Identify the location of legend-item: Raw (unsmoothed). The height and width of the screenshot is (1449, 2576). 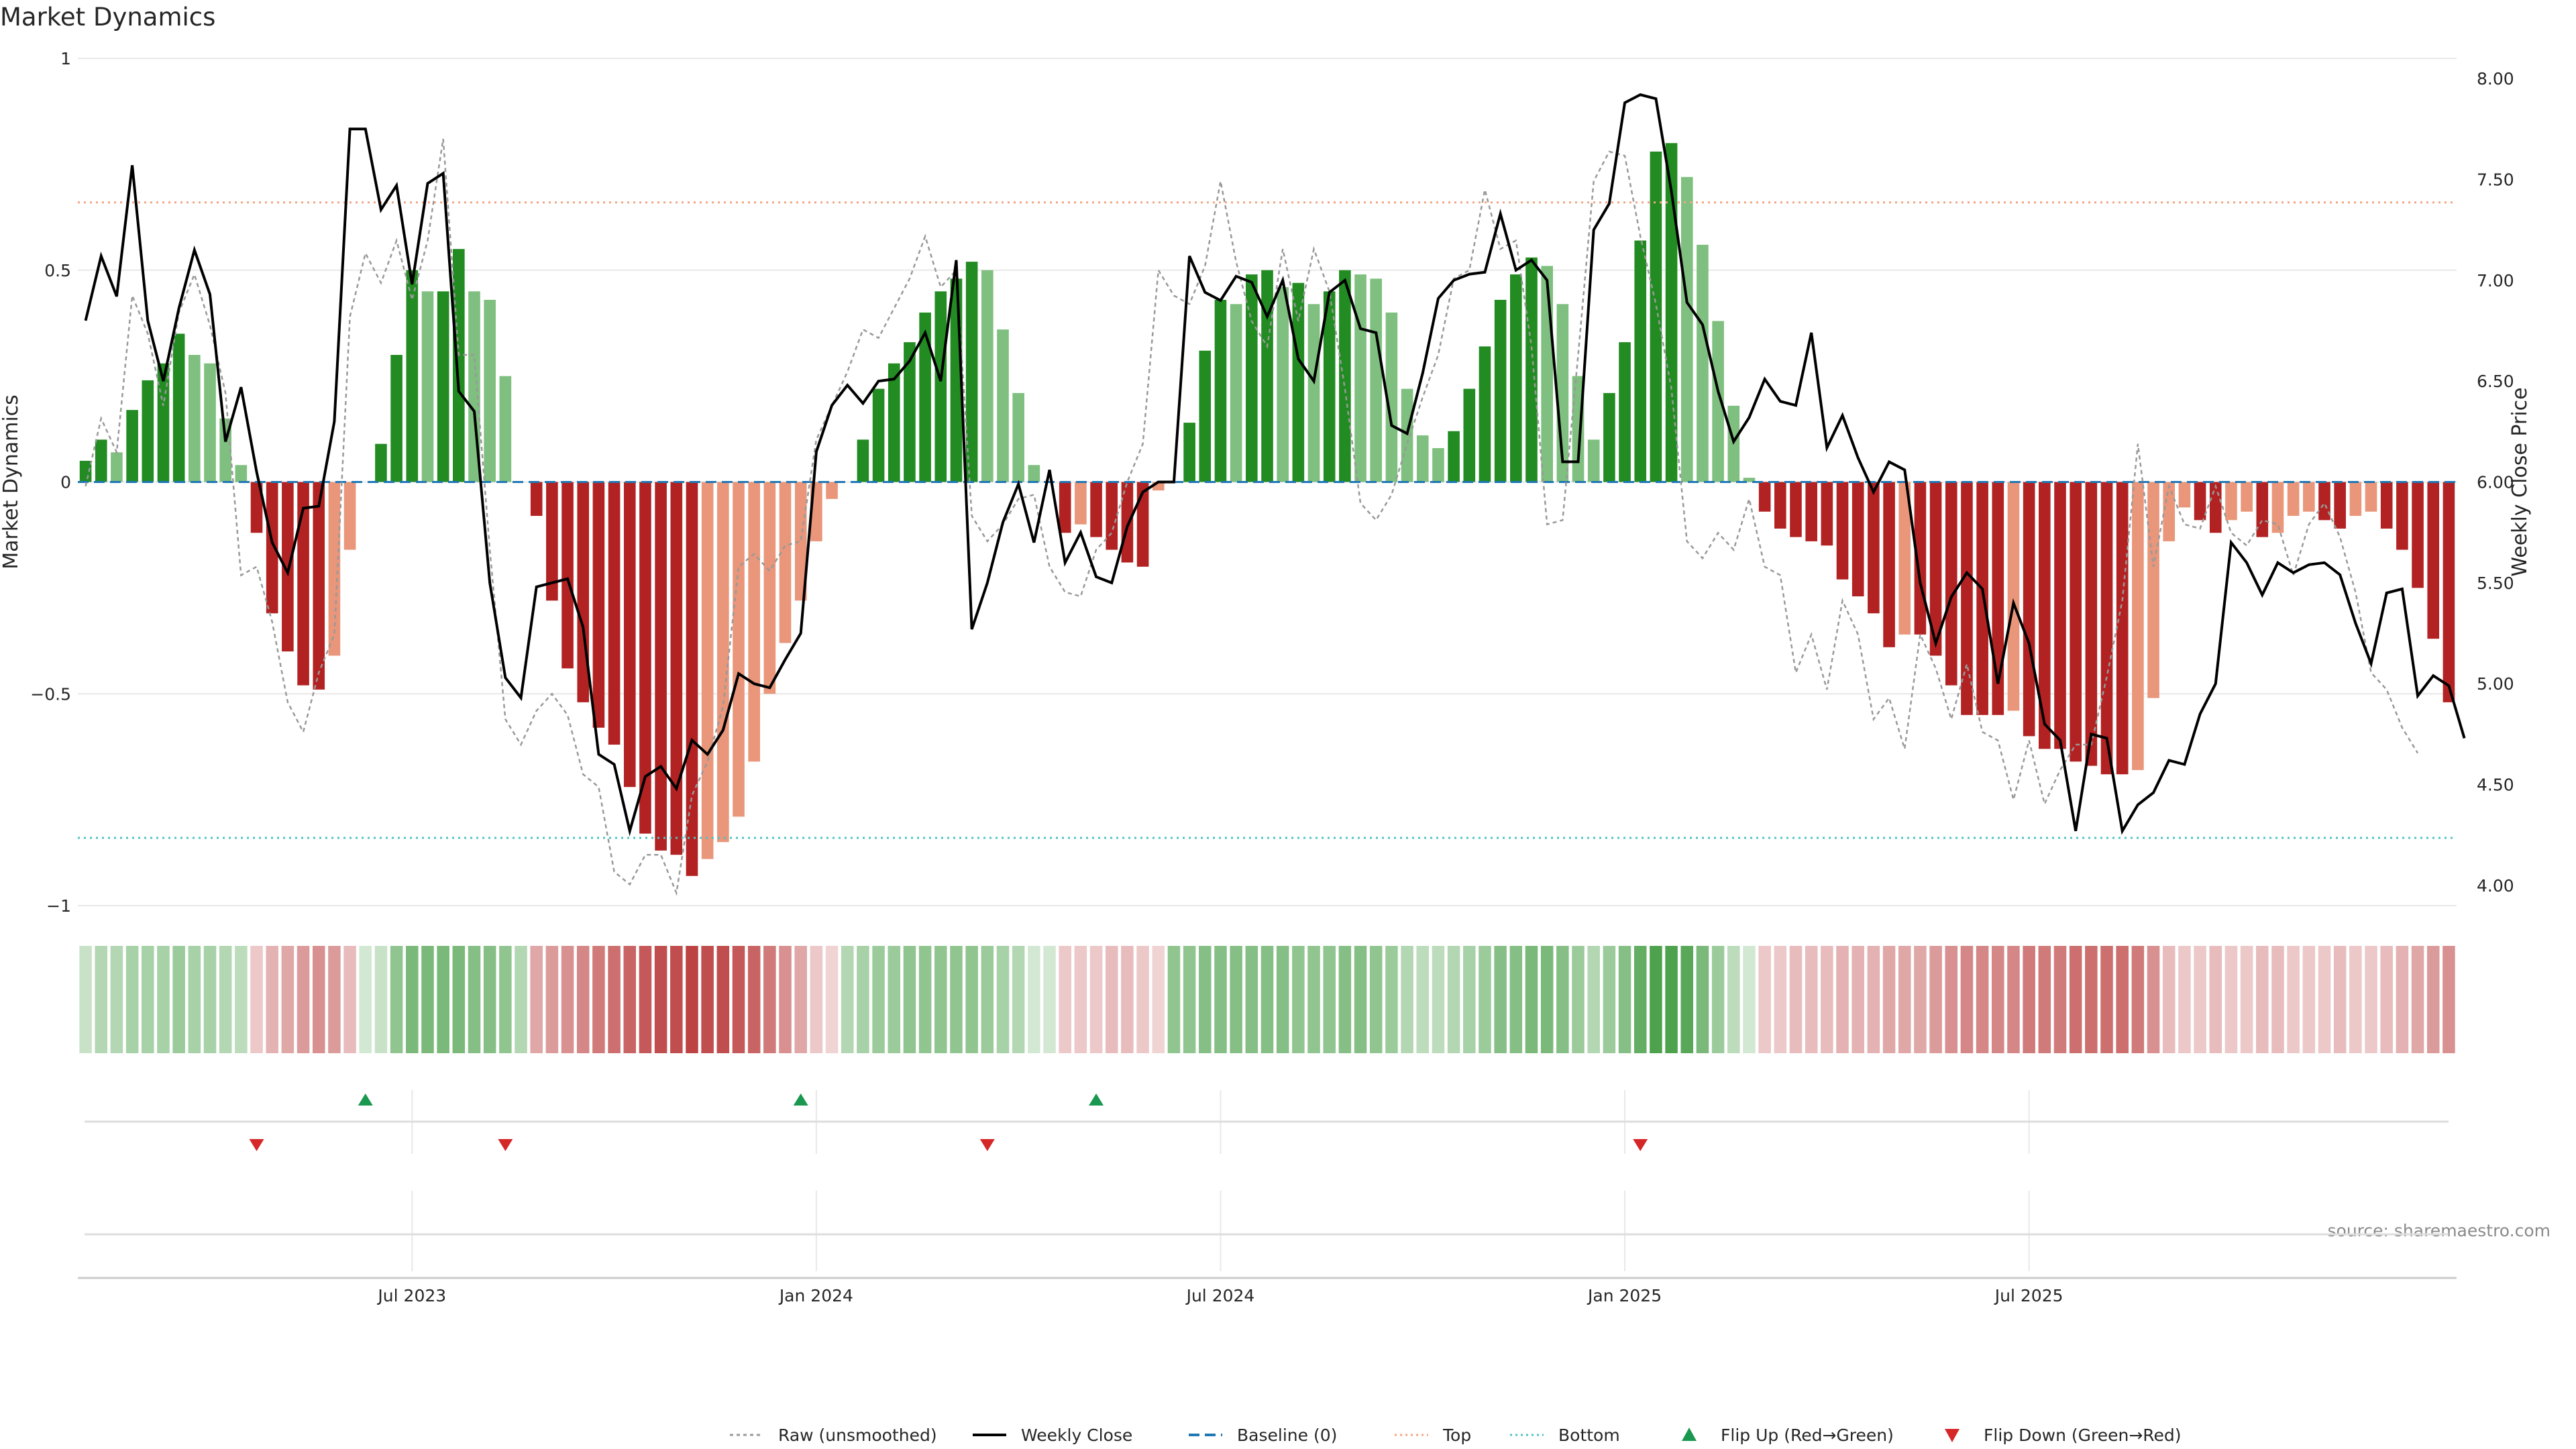
(833, 1435).